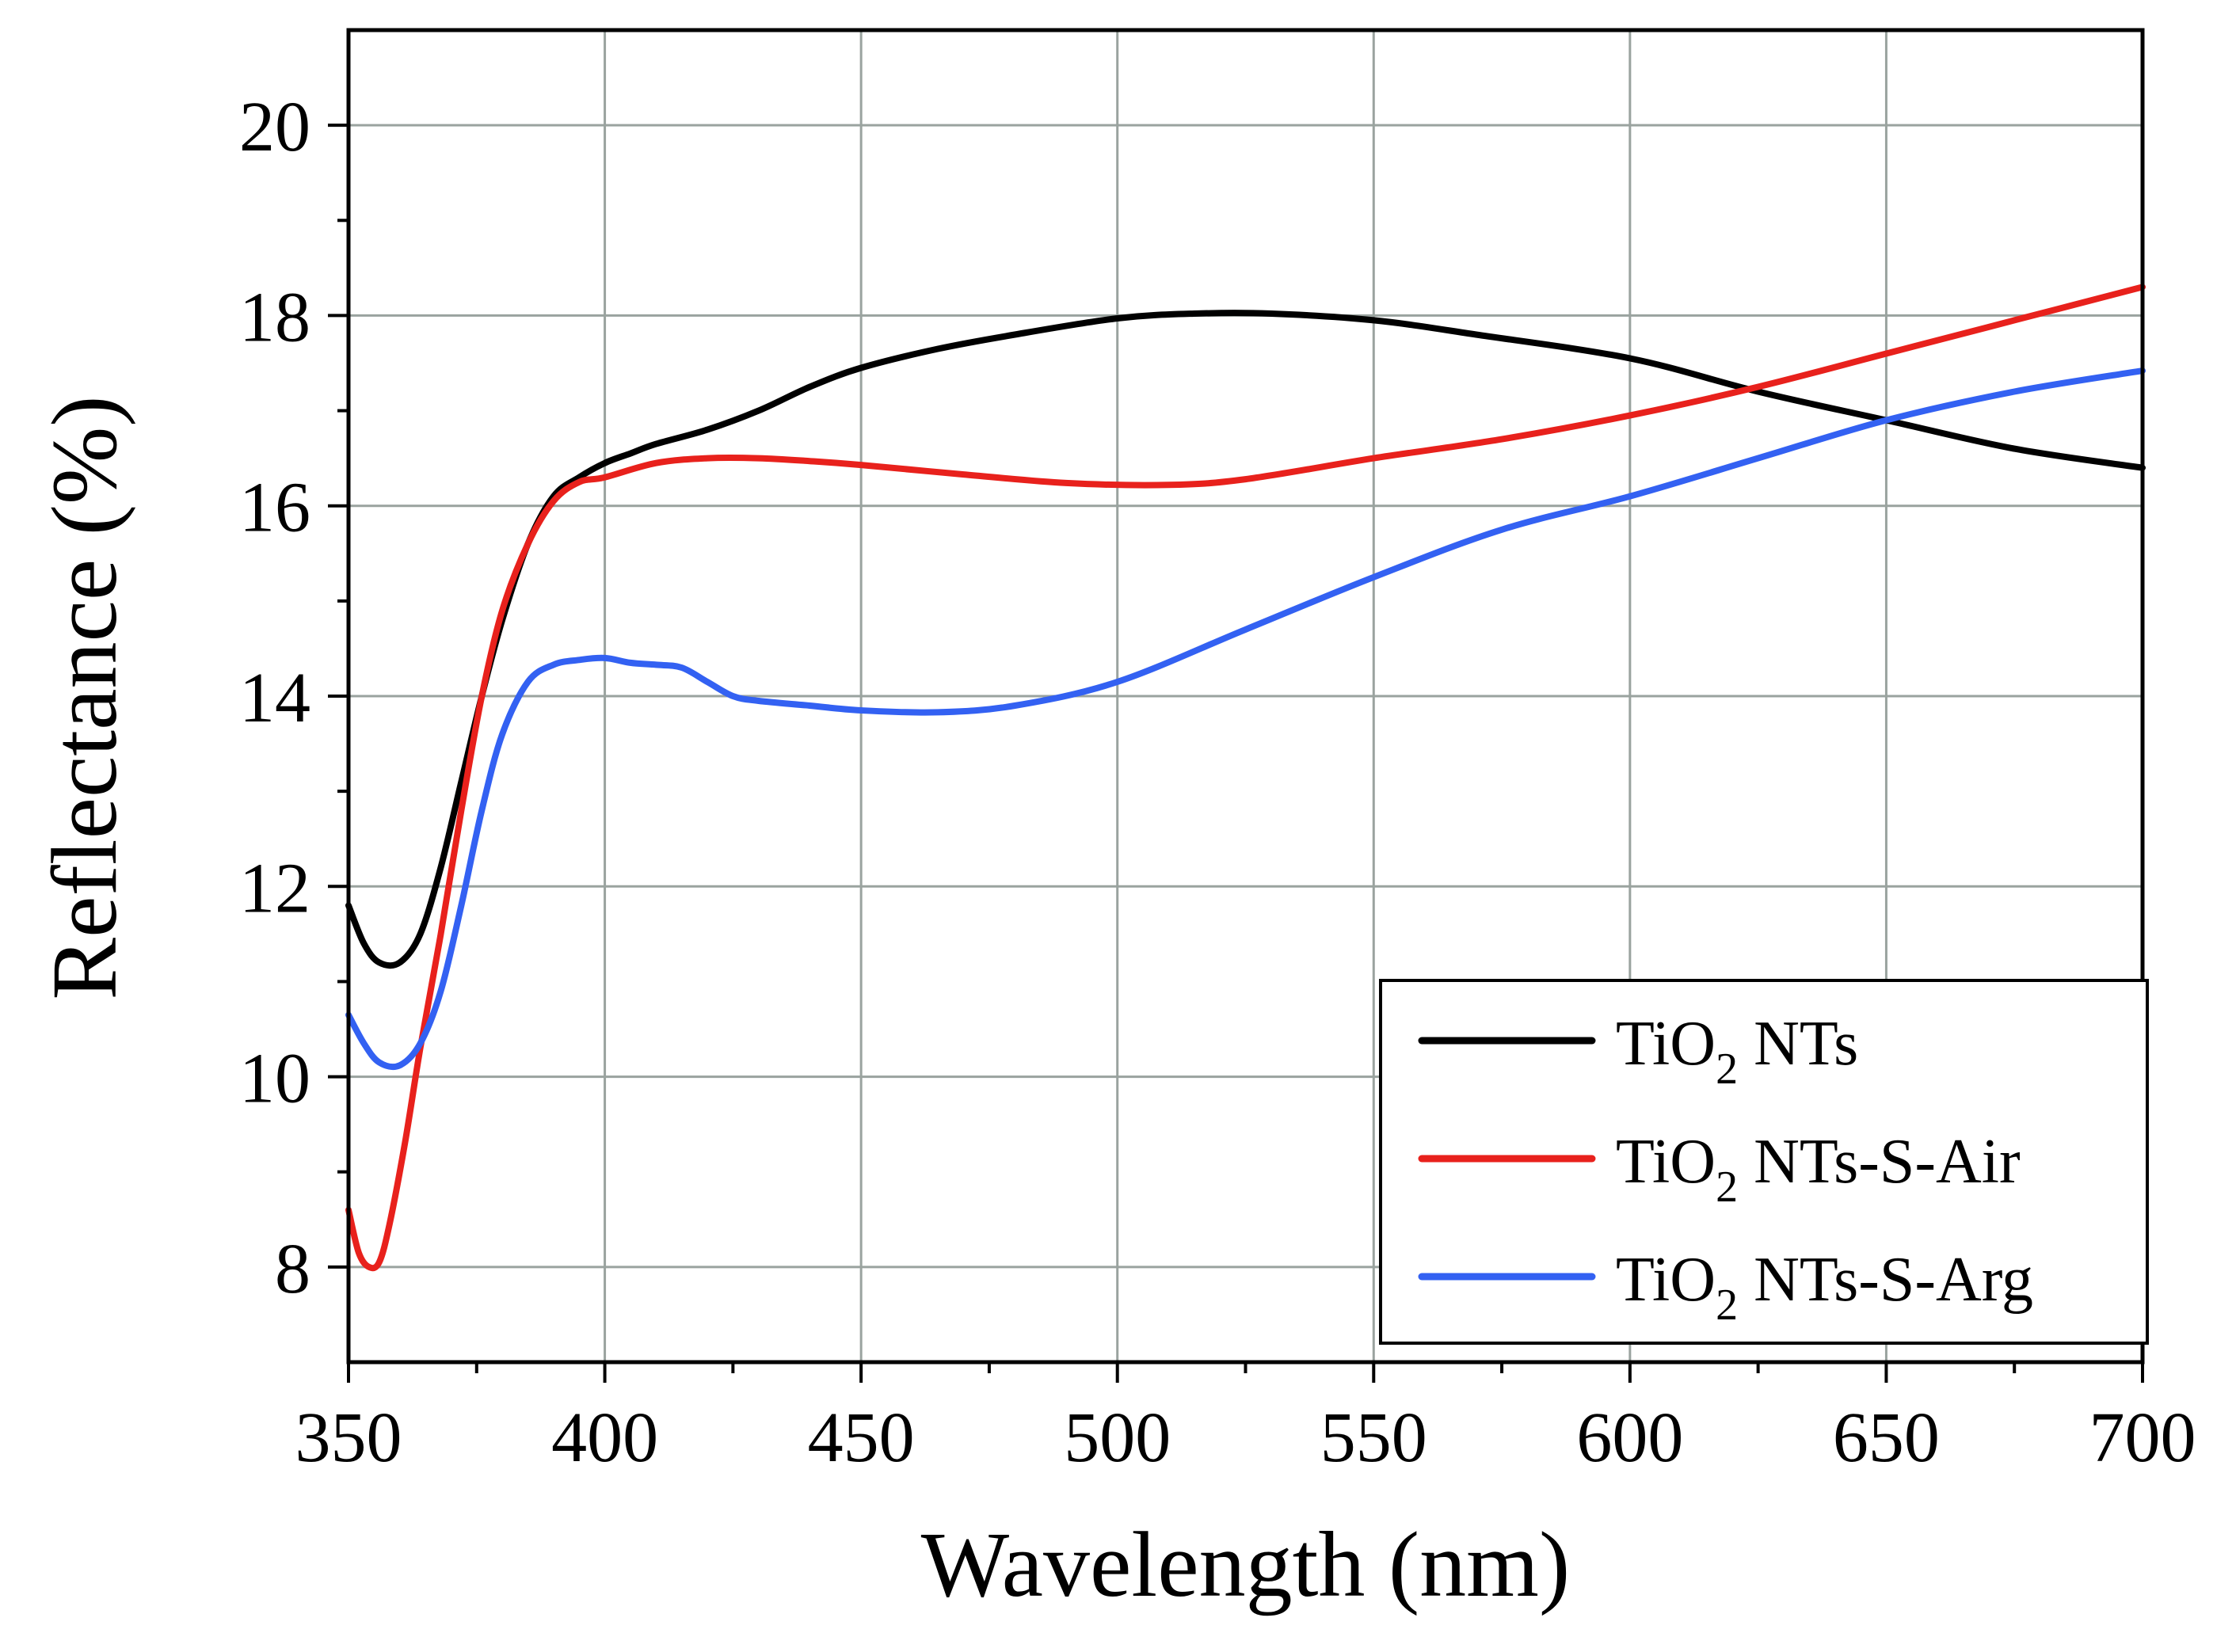 The image size is (2236, 1652). I want to click on y-tick-label: 16, so click(274, 508).